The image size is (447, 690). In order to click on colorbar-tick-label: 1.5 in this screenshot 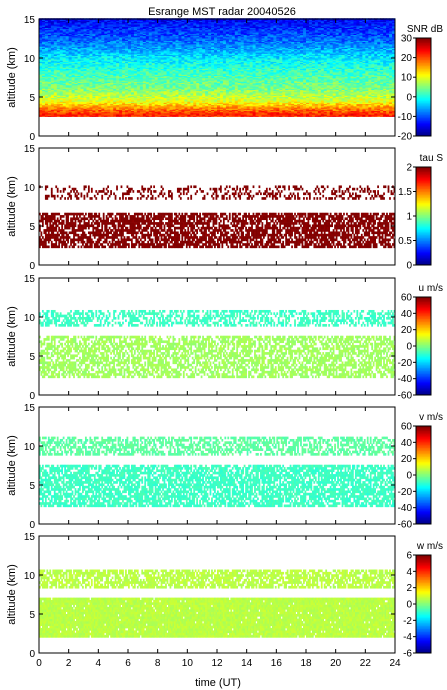, I will do `click(405, 192)`.